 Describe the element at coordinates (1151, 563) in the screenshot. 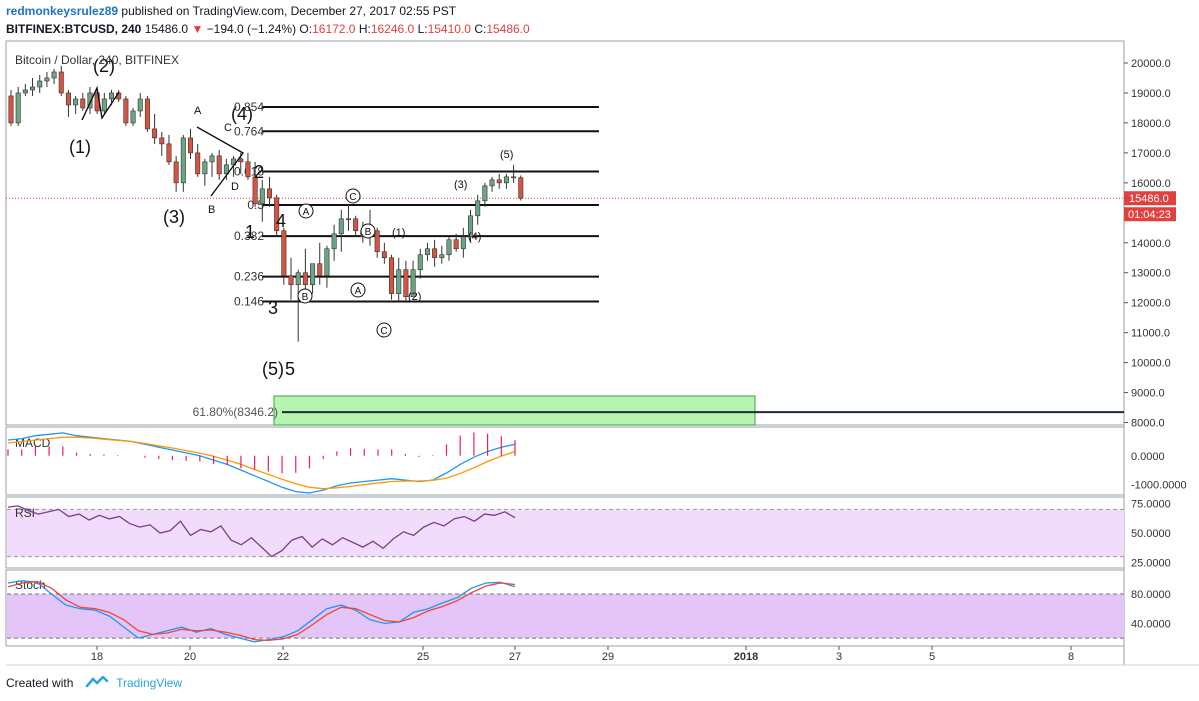

I see `y-tick-label: 25.0000` at that location.